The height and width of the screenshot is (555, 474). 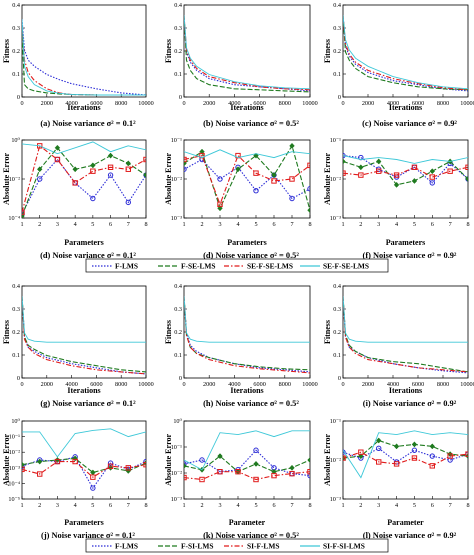 What do you see at coordinates (88, 535) in the screenshot?
I see `panel-caption: (j) Noise variance σ² = 0.1²` at bounding box center [88, 535].